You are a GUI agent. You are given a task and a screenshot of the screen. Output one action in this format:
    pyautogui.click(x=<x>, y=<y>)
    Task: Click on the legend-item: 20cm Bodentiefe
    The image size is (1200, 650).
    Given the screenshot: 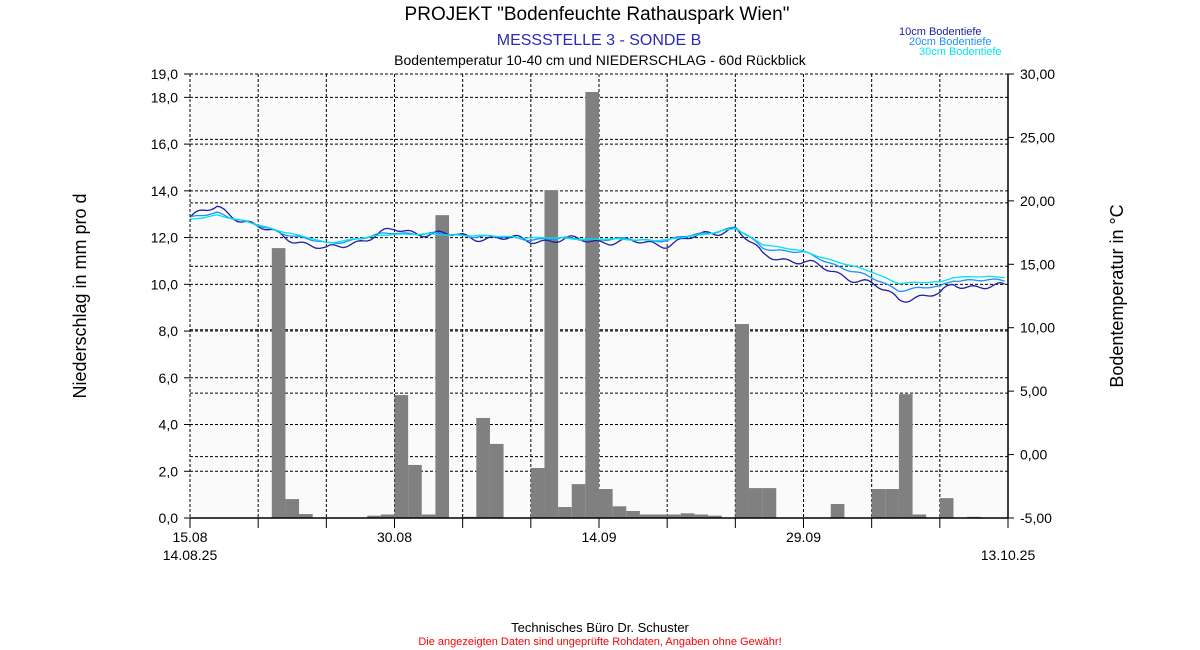 What is the action you would take?
    pyautogui.click(x=950, y=42)
    